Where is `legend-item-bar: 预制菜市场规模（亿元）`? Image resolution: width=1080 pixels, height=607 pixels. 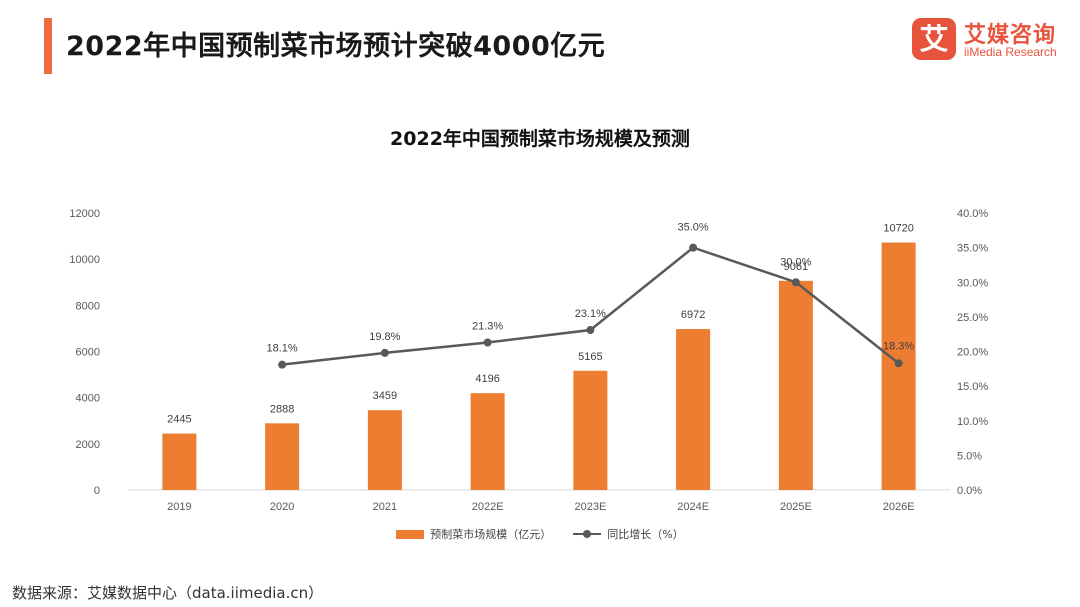
legend-item-bar: 预制菜市场规模（亿元） is located at coordinates (473, 534).